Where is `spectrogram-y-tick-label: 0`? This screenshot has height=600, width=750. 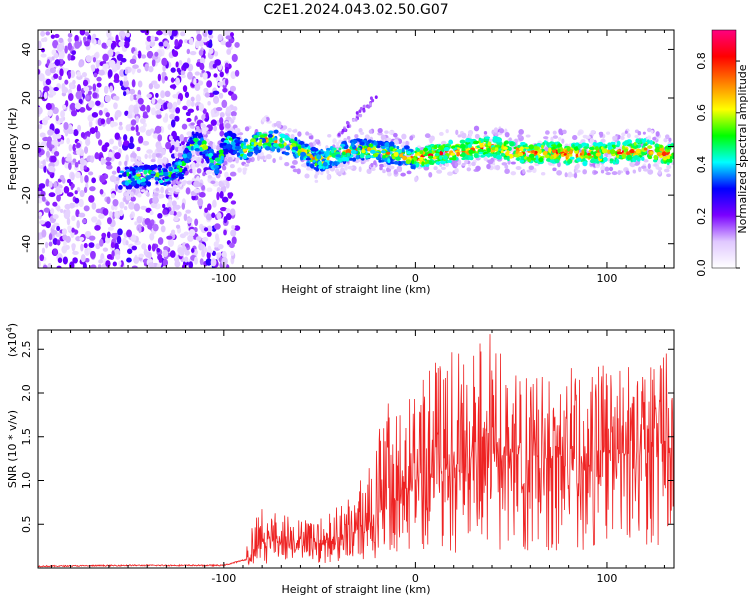 spectrogram-y-tick-label: 0 is located at coordinates (26, 146).